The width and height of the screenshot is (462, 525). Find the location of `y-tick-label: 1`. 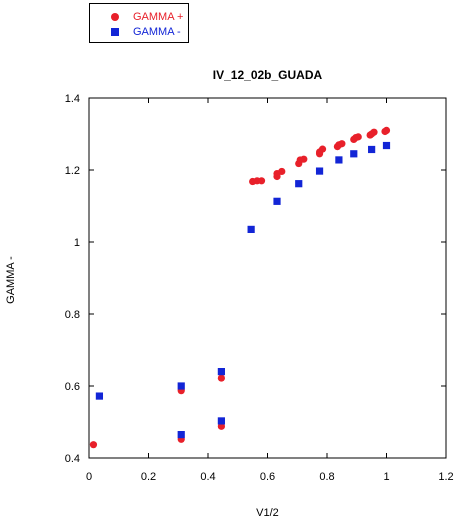

y-tick-label: 1 is located at coordinates (77, 243).